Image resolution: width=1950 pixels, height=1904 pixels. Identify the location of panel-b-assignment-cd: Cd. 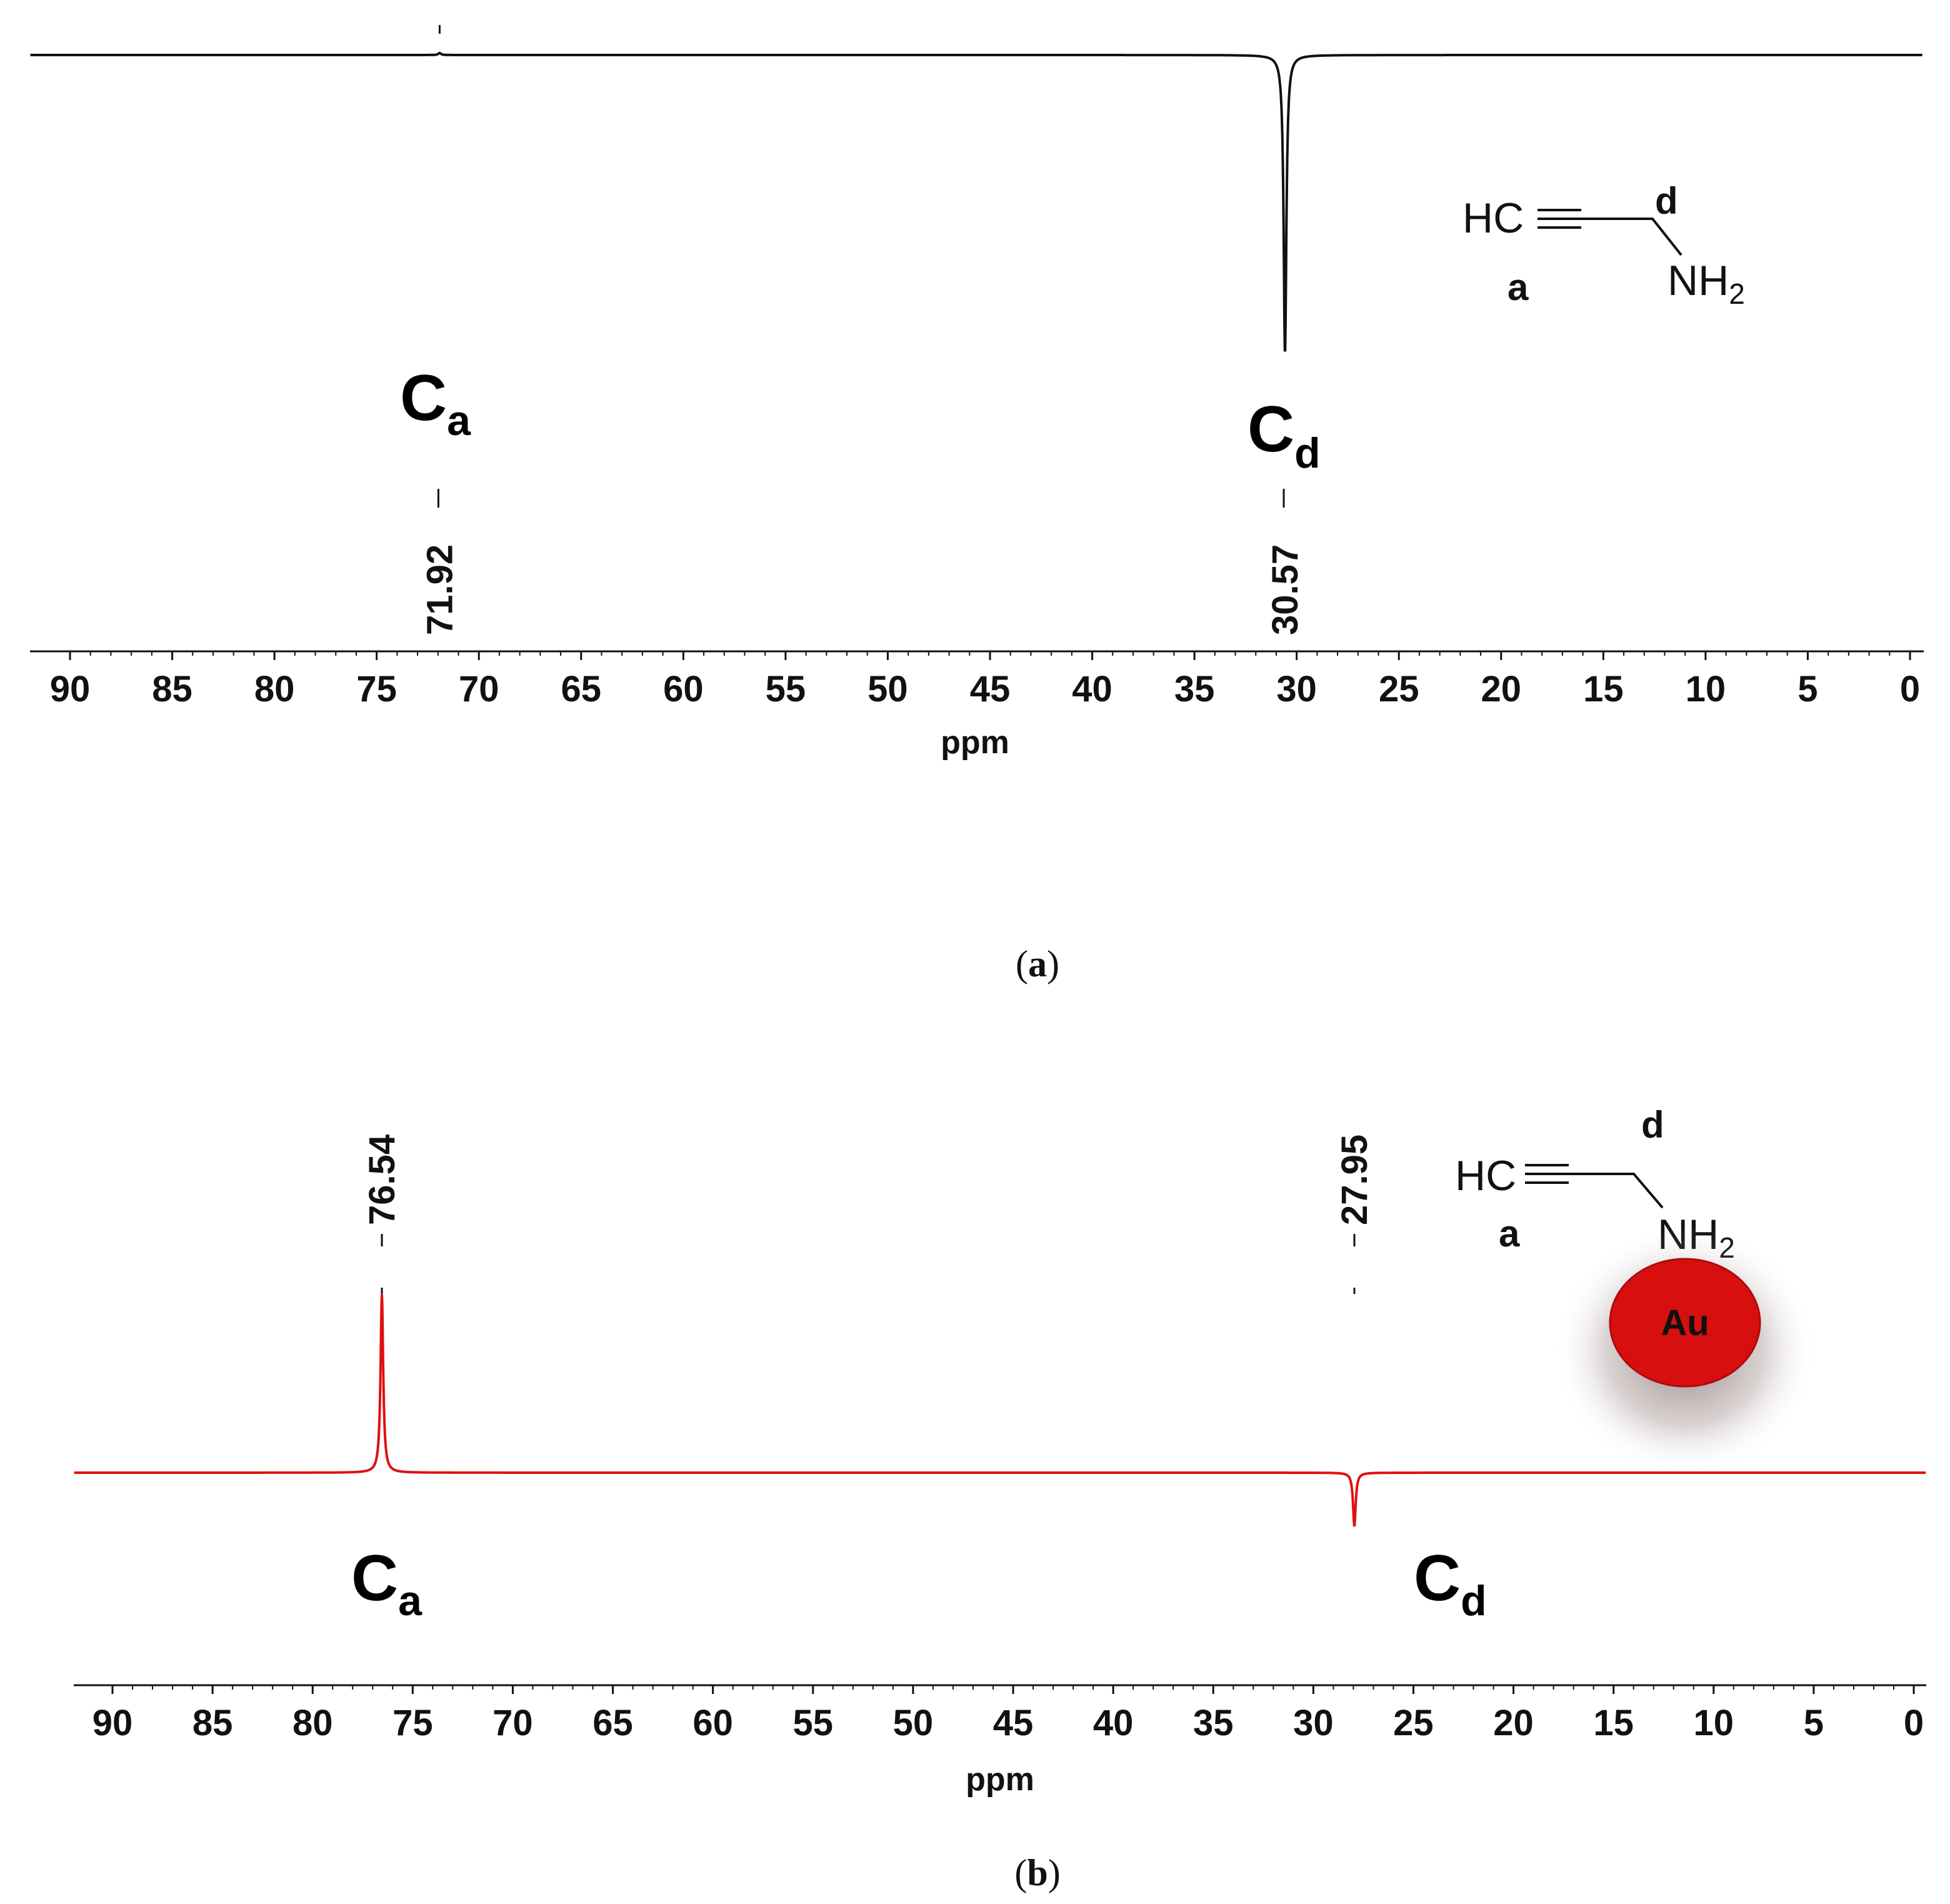
(1450, 1584).